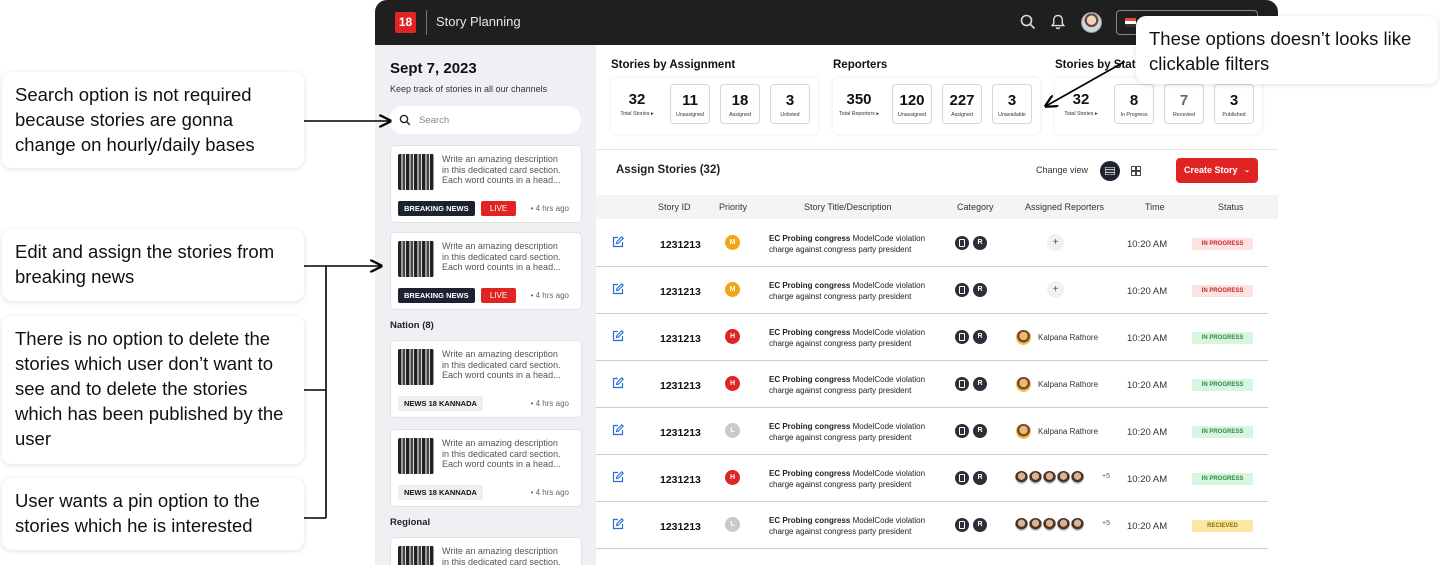  Describe the element at coordinates (498, 208) in the screenshot. I see `live-badge: LIVE` at that location.